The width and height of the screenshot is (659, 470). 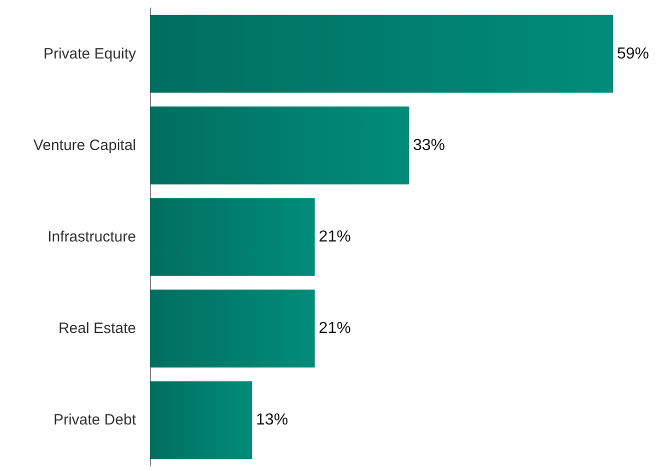 What do you see at coordinates (272, 420) in the screenshot?
I see `data-label: 13%` at bounding box center [272, 420].